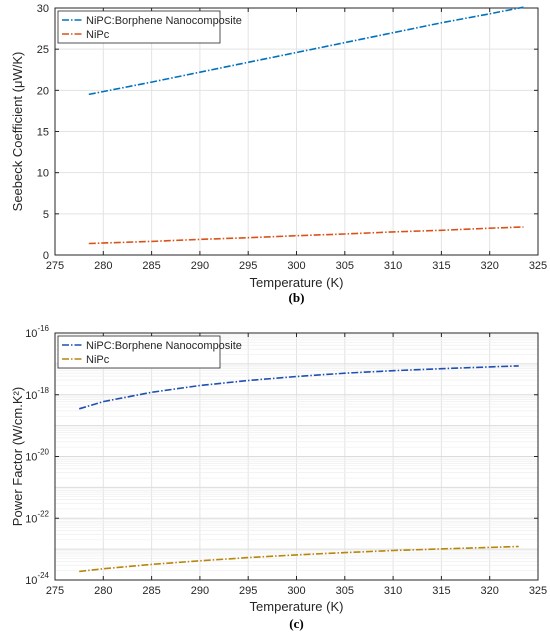 The width and height of the screenshot is (550, 634). What do you see at coordinates (37, 517) in the screenshot?
I see `y-tick-label: 10-22` at bounding box center [37, 517].